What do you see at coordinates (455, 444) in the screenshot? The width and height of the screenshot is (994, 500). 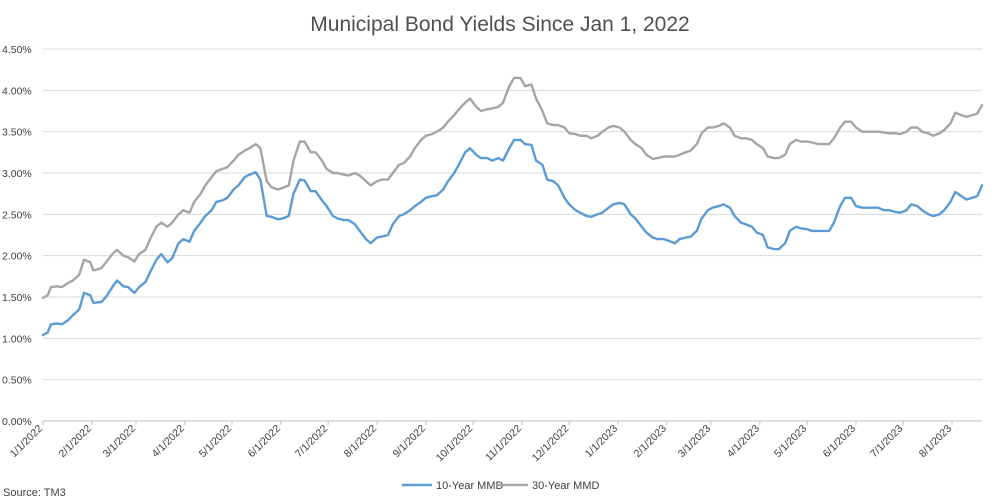 I see `x-tick-label: 10/1/2022` at bounding box center [455, 444].